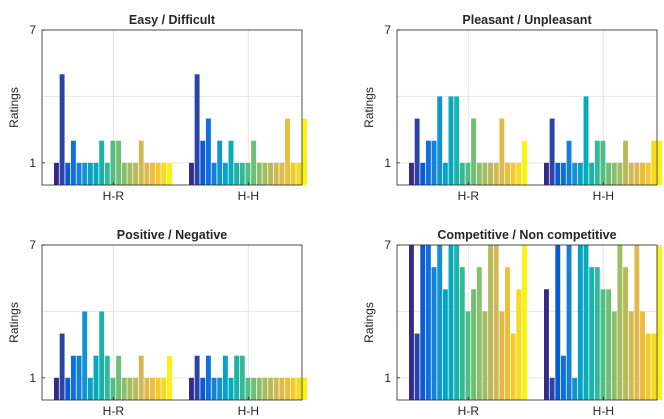 This screenshot has width=664, height=419. What do you see at coordinates (369, 322) in the screenshot?
I see `y-axis-label: Ratings` at bounding box center [369, 322].